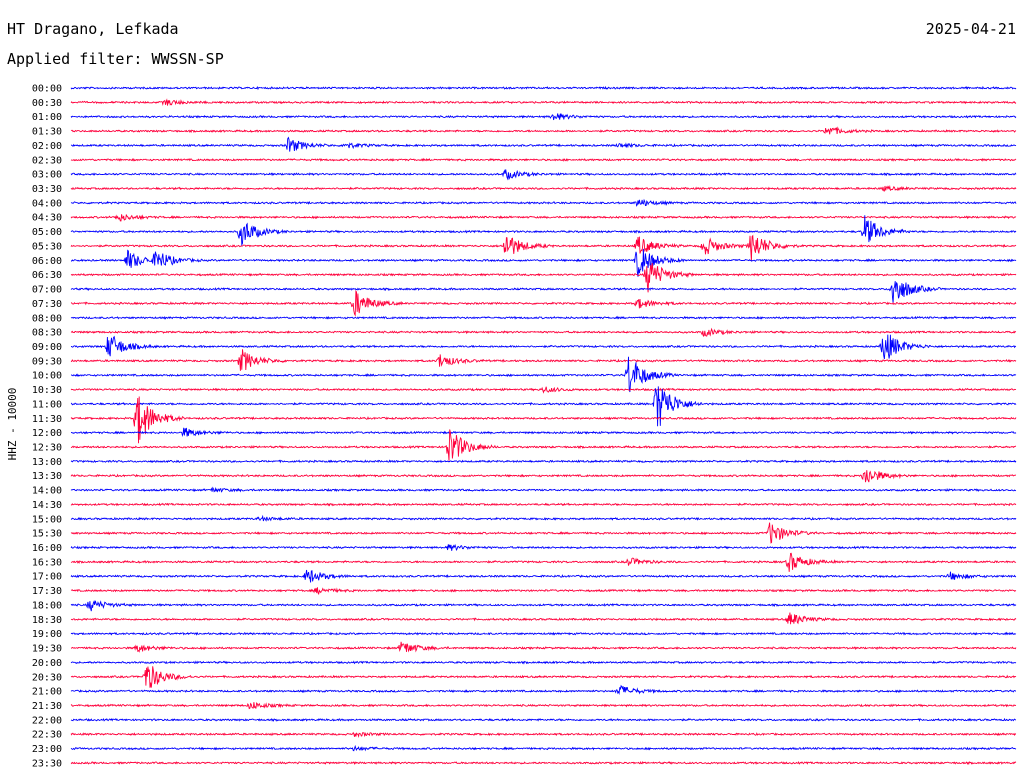 Image resolution: width=1024 pixels, height=780 pixels. I want to click on time-tick-label: 01:30, so click(47, 132).